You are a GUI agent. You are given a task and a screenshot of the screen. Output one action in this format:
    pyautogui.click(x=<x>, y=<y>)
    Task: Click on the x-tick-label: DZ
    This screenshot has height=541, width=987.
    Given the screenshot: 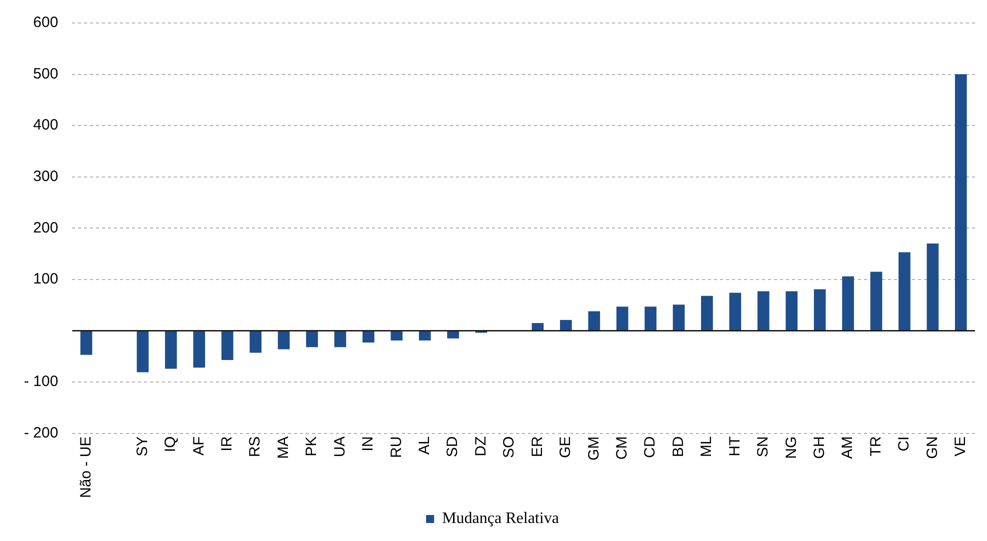 What is the action you would take?
    pyautogui.click(x=481, y=446)
    